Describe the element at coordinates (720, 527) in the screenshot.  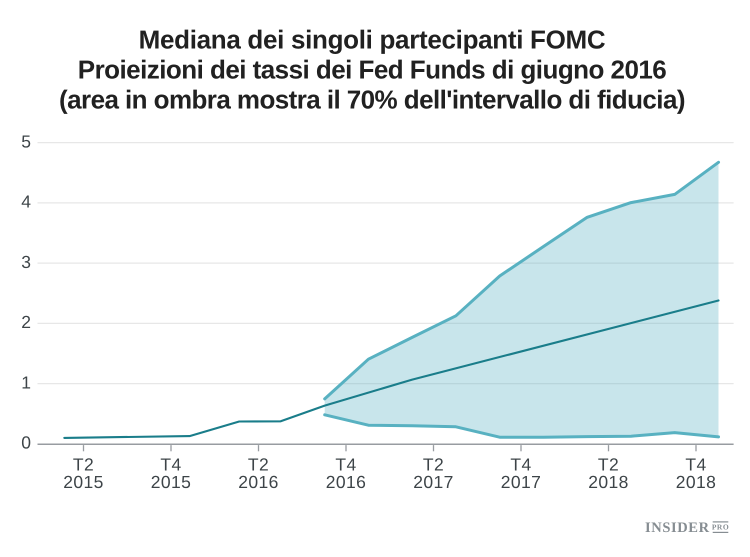
I see `svg-text: PRO` at that location.